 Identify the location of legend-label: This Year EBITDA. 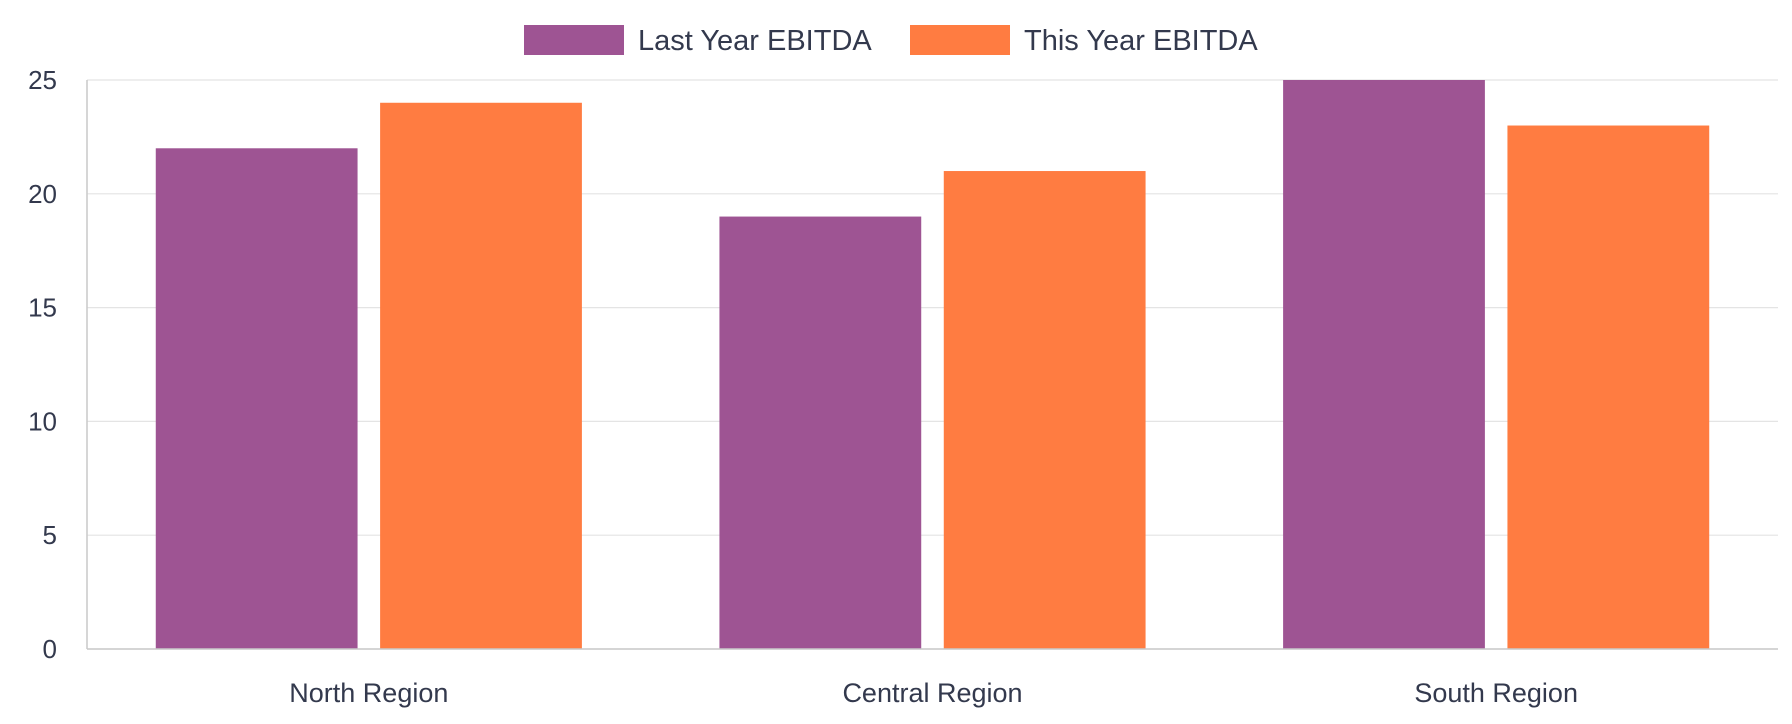
(1141, 41).